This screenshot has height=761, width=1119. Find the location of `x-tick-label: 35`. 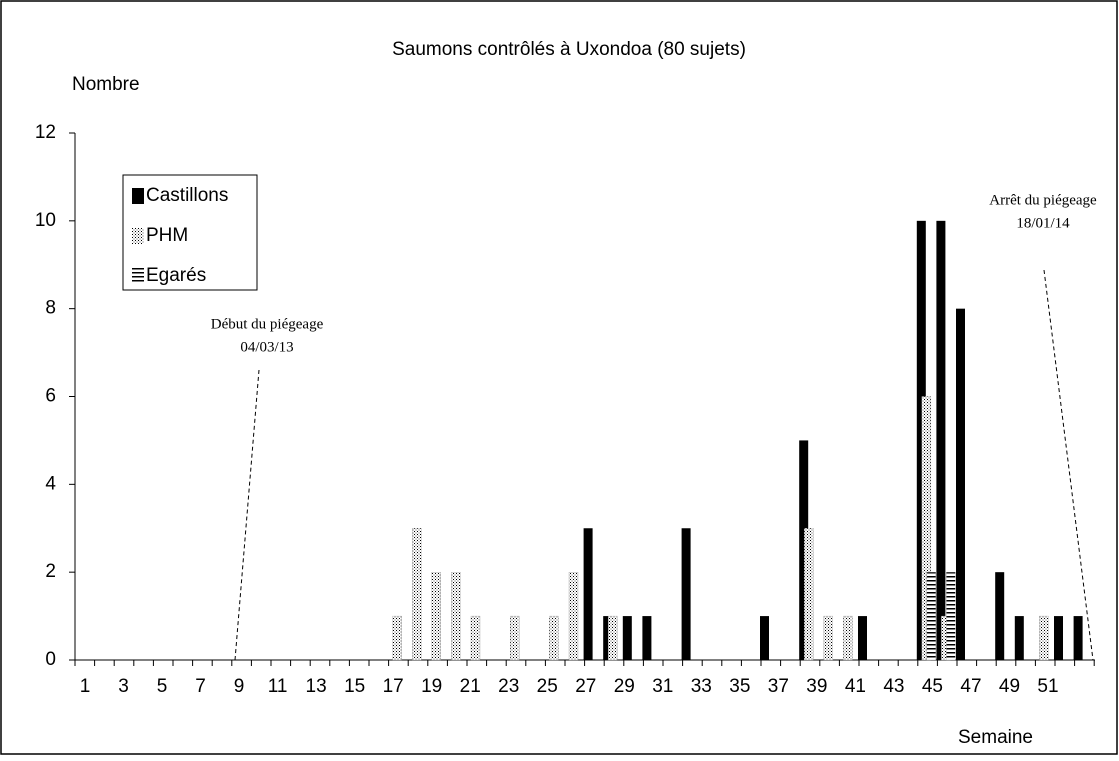

x-tick-label: 35 is located at coordinates (739, 686).